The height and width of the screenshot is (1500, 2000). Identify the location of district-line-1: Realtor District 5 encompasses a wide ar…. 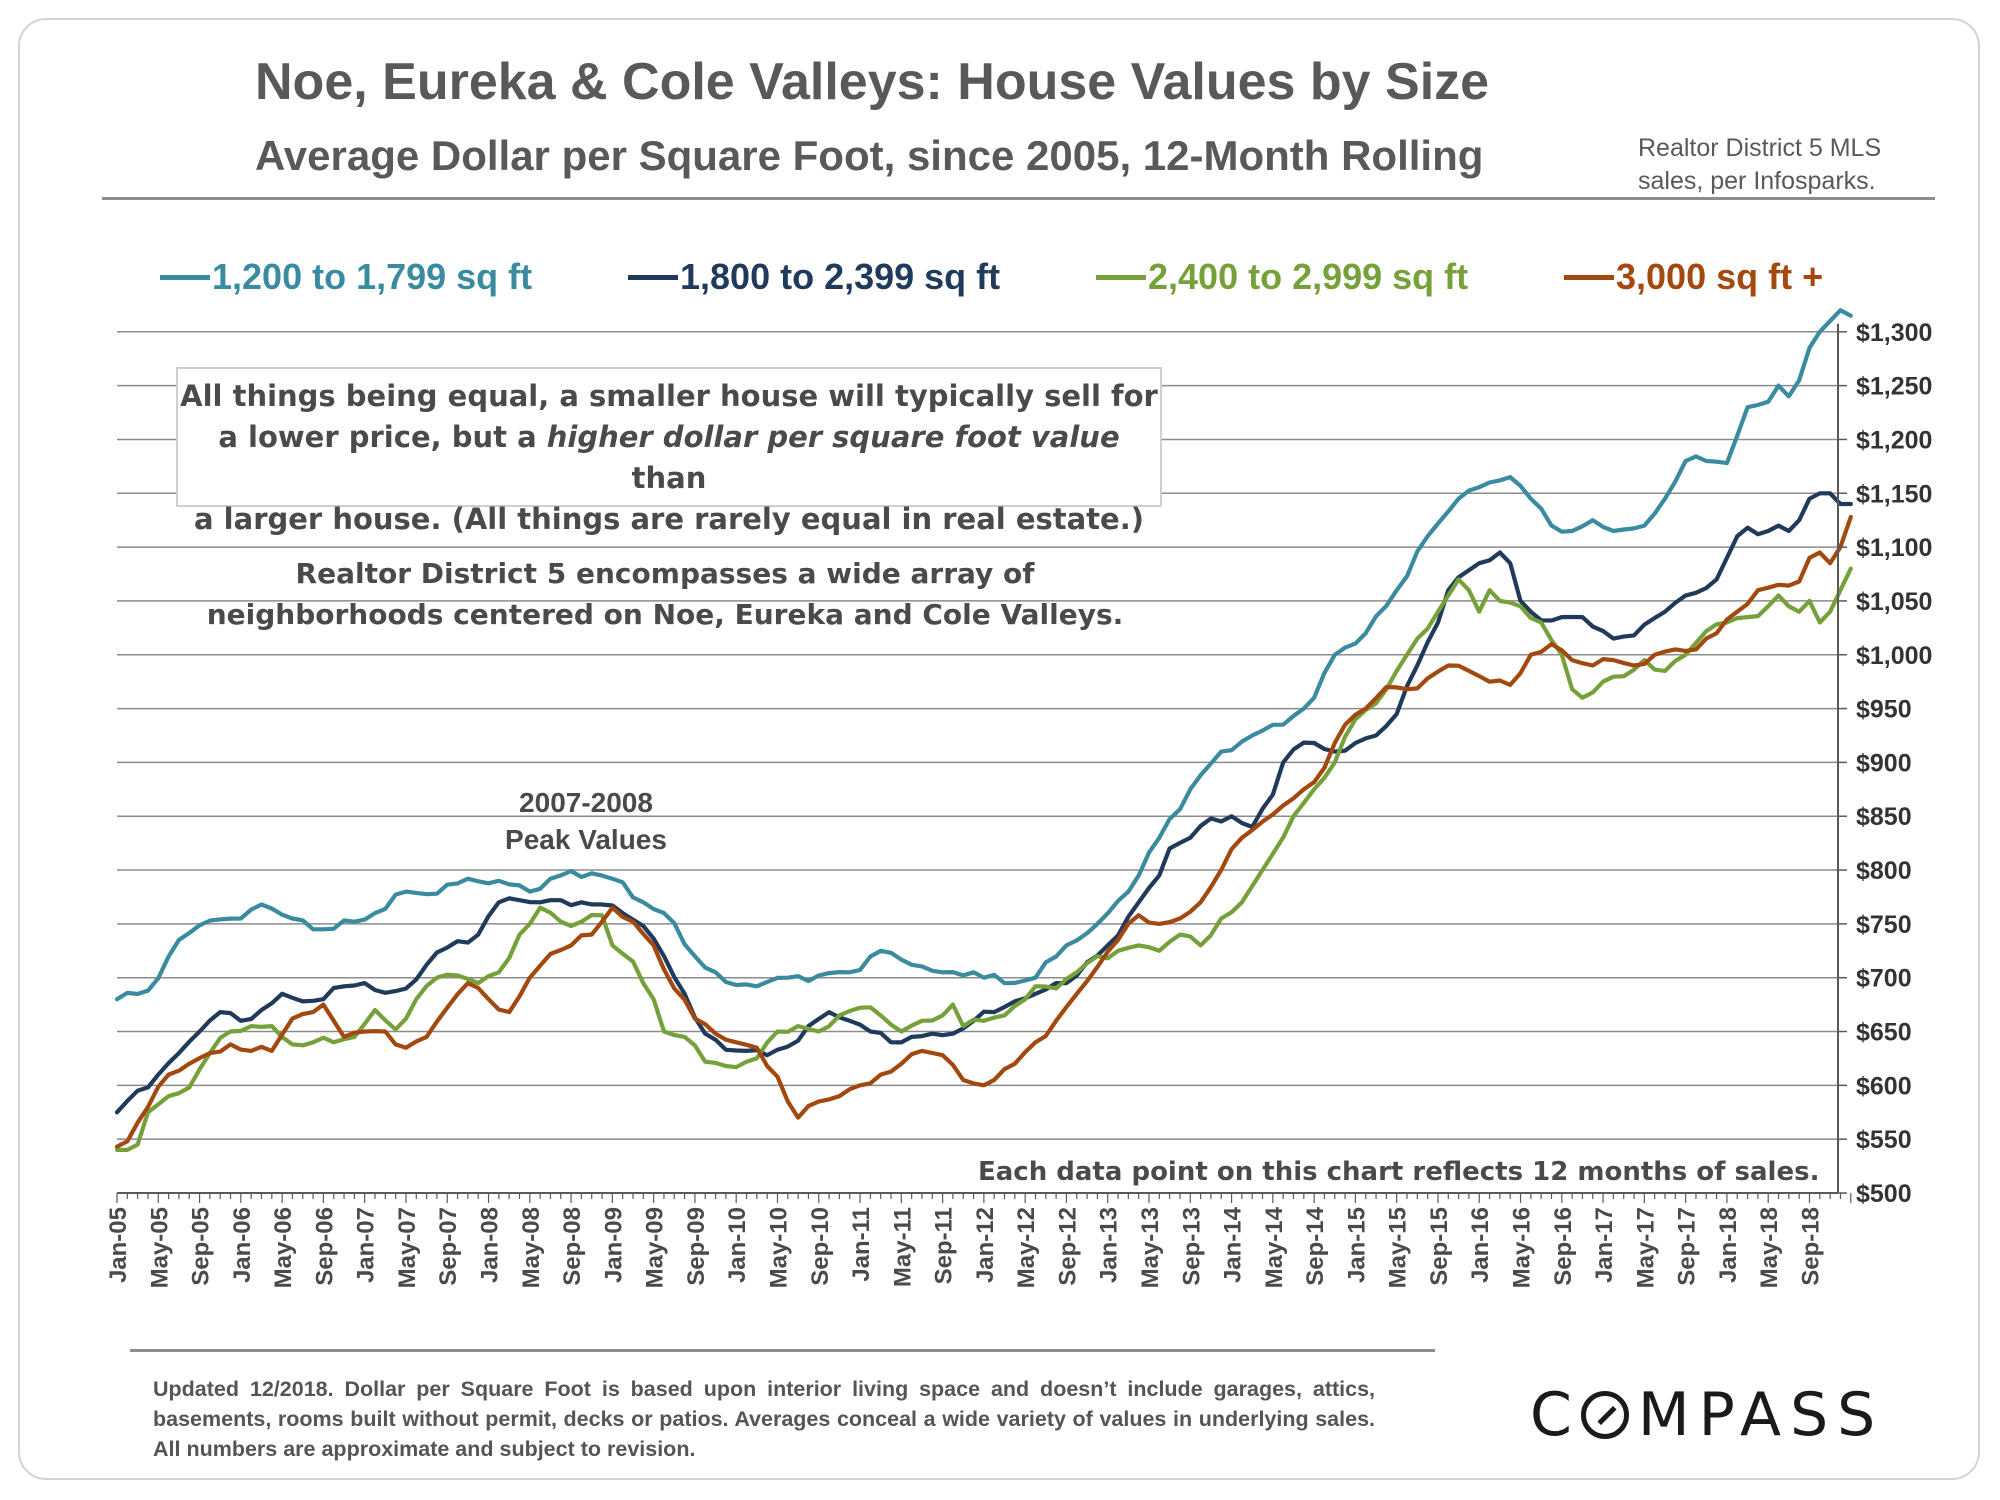
(665, 573).